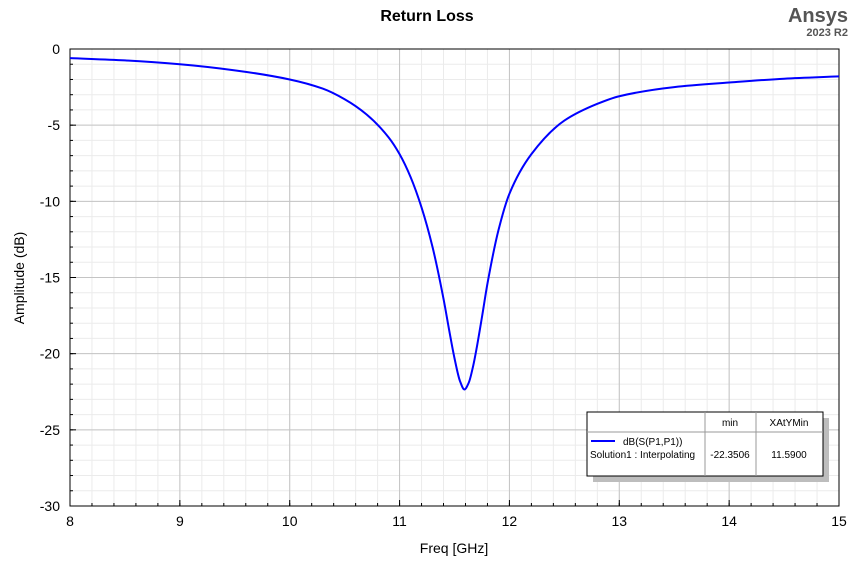  What do you see at coordinates (50, 430) in the screenshot?
I see `y-tick-label: -25` at bounding box center [50, 430].